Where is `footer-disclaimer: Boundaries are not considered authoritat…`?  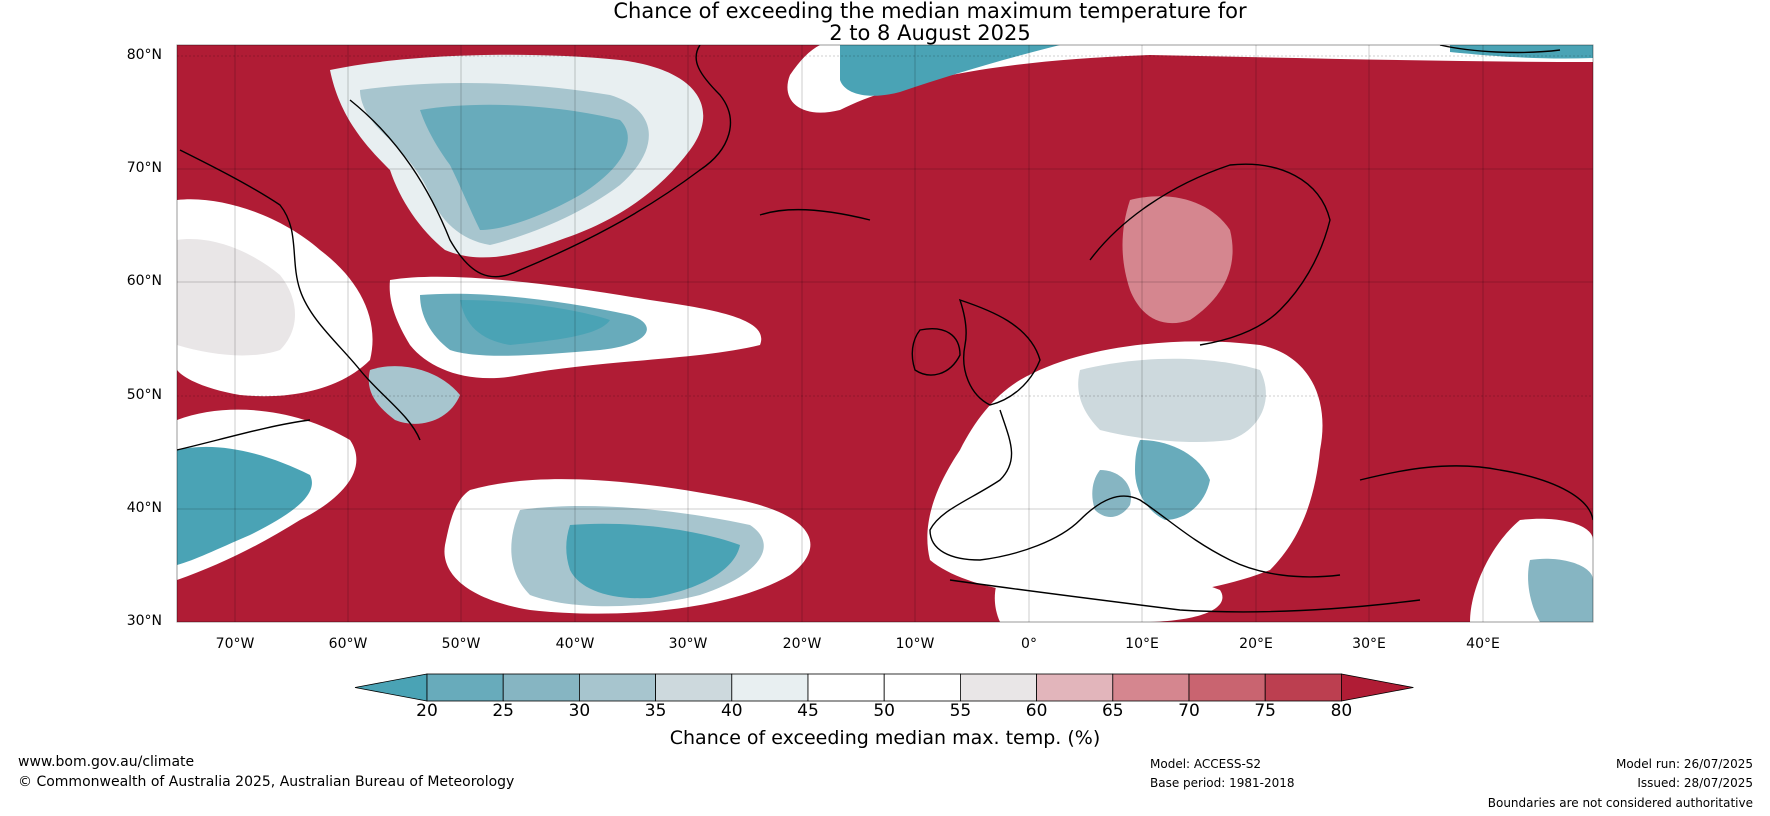
footer-disclaimer: Boundaries are not considered authoritat… is located at coordinates (1620, 803).